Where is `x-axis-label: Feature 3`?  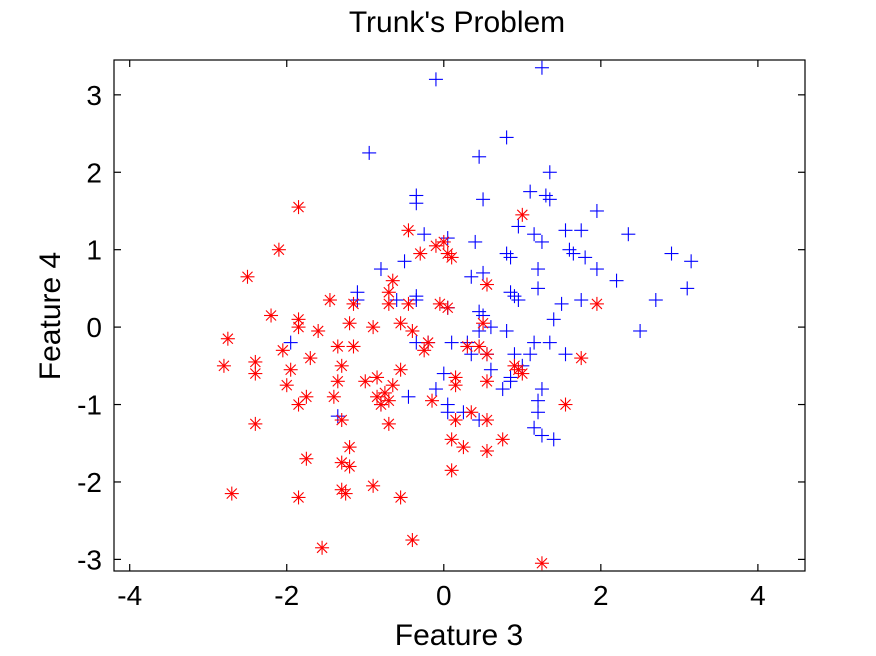
x-axis-label: Feature 3 is located at coordinates (459, 635).